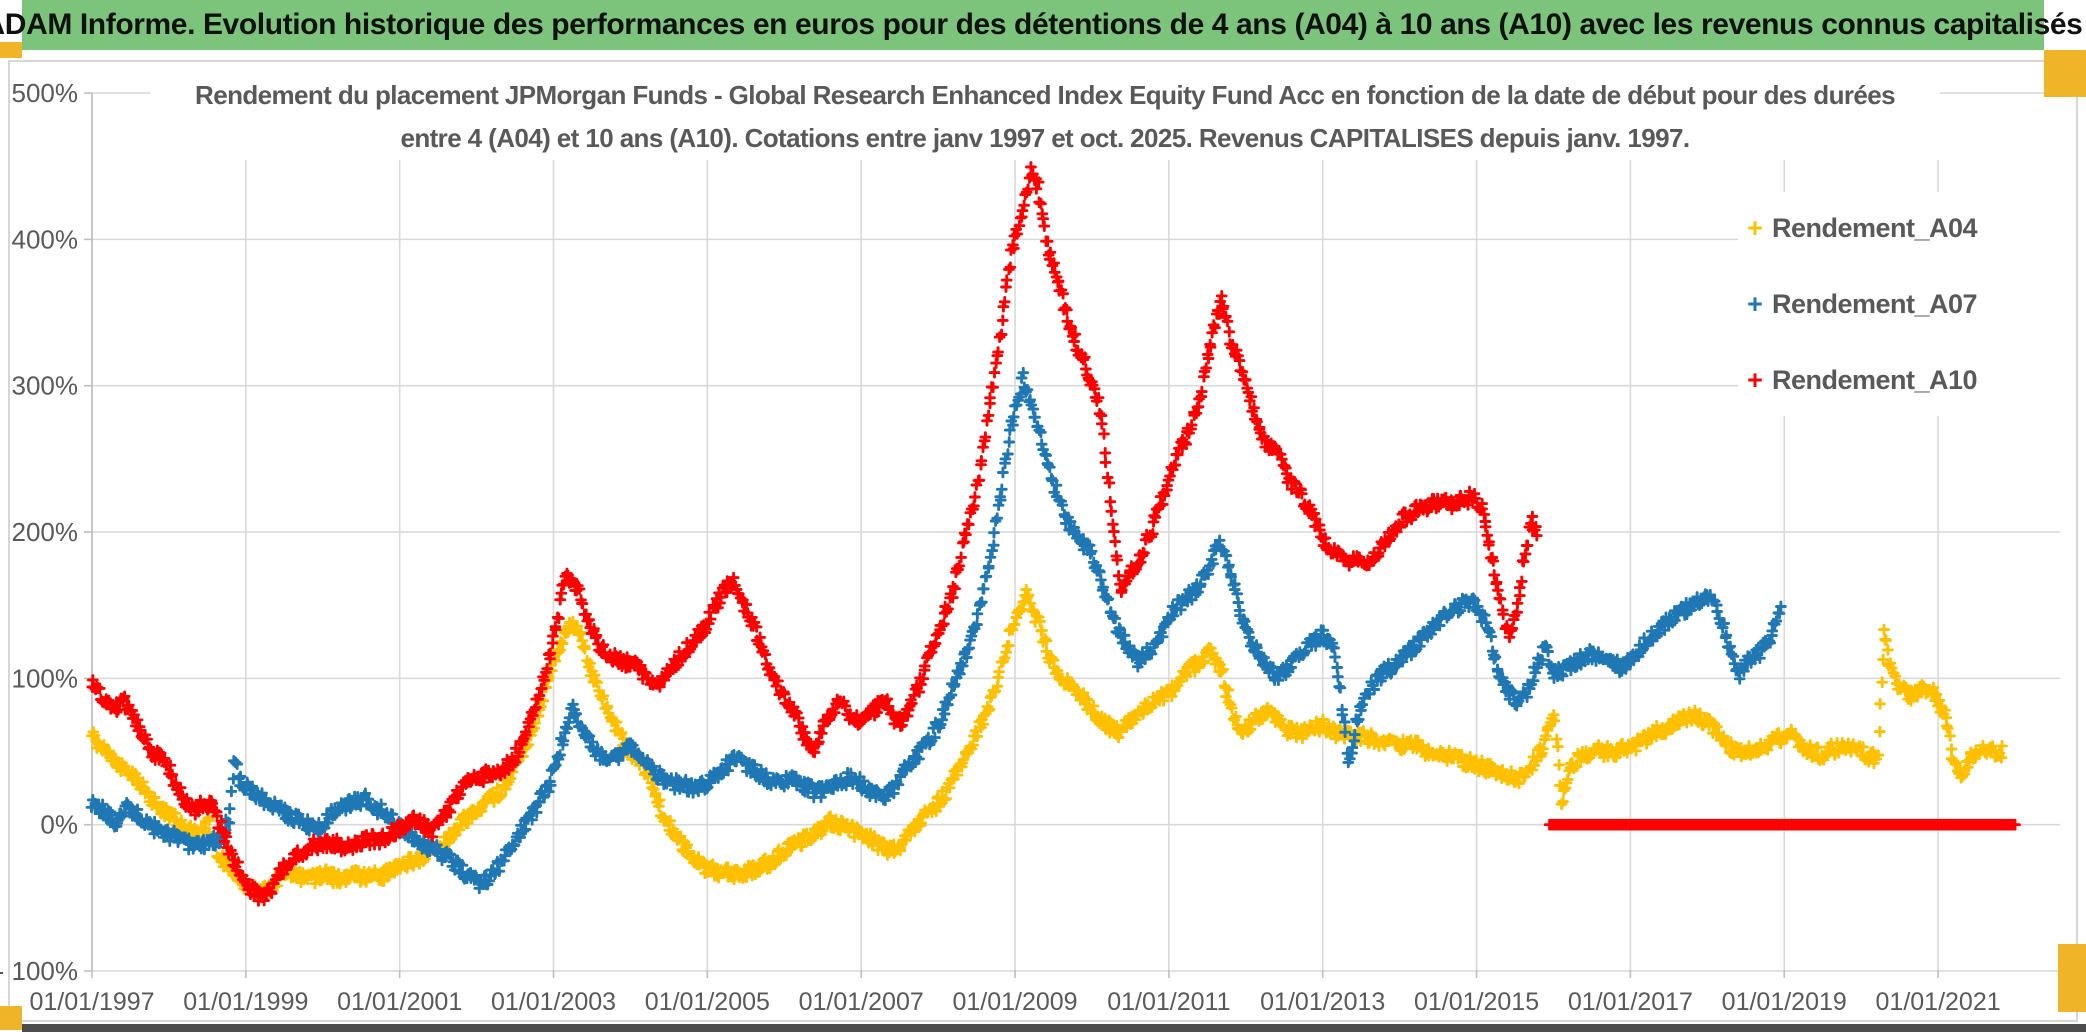  What do you see at coordinates (45, 532) in the screenshot?
I see `svg-text: 200%` at bounding box center [45, 532].